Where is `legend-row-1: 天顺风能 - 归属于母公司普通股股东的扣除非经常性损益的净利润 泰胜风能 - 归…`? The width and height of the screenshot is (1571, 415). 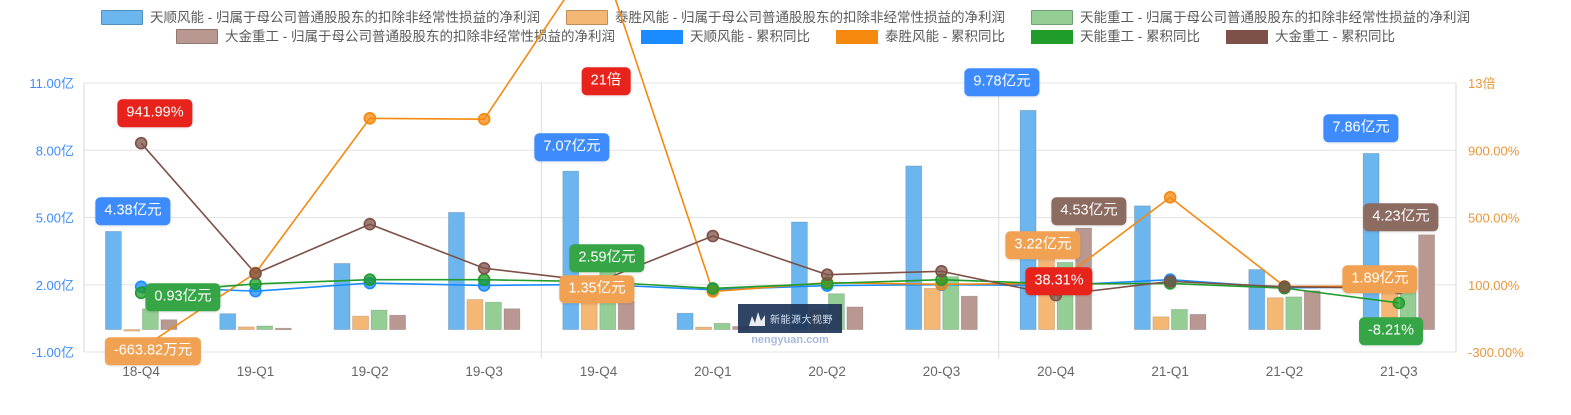 legend-row-1: 天顺风能 - 归属于母公司普通股股东的扣除非经常性损益的净利润 泰胜风能 - 归… is located at coordinates (785, 17).